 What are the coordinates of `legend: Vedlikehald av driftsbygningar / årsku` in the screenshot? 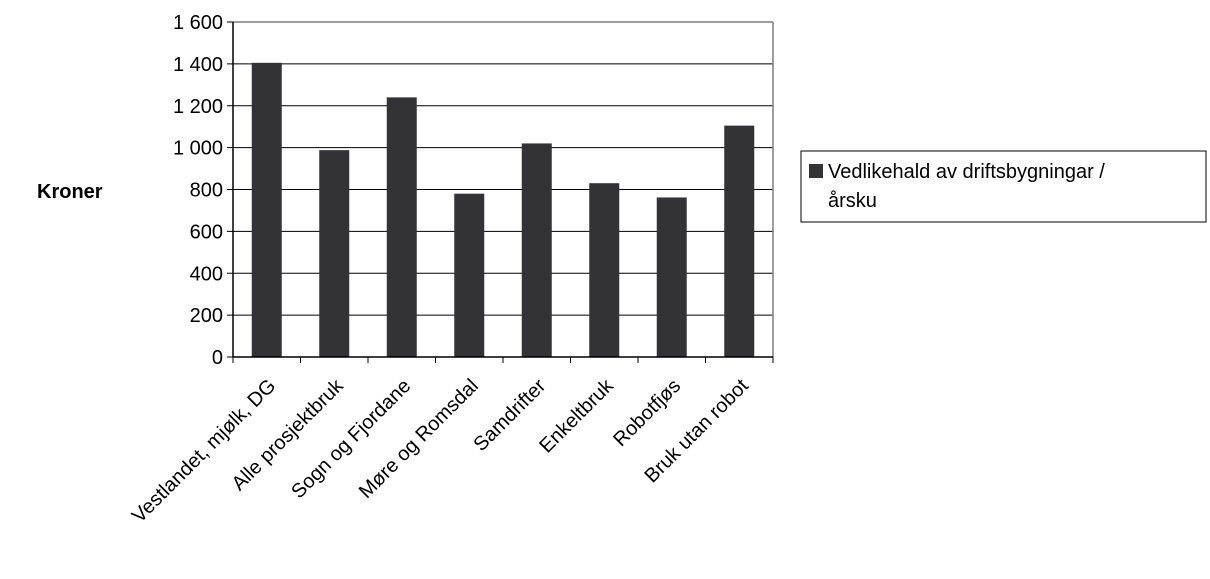 It's located at (1003, 186).